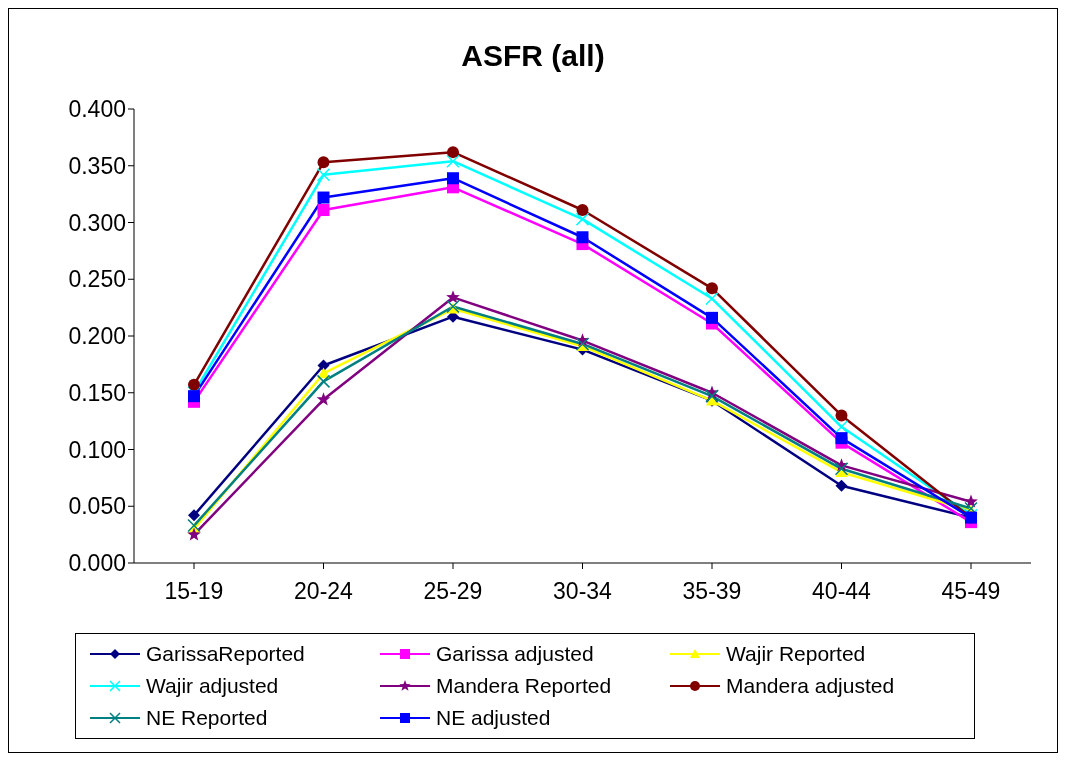  I want to click on y-tick-label: 0.000, so click(97, 563).